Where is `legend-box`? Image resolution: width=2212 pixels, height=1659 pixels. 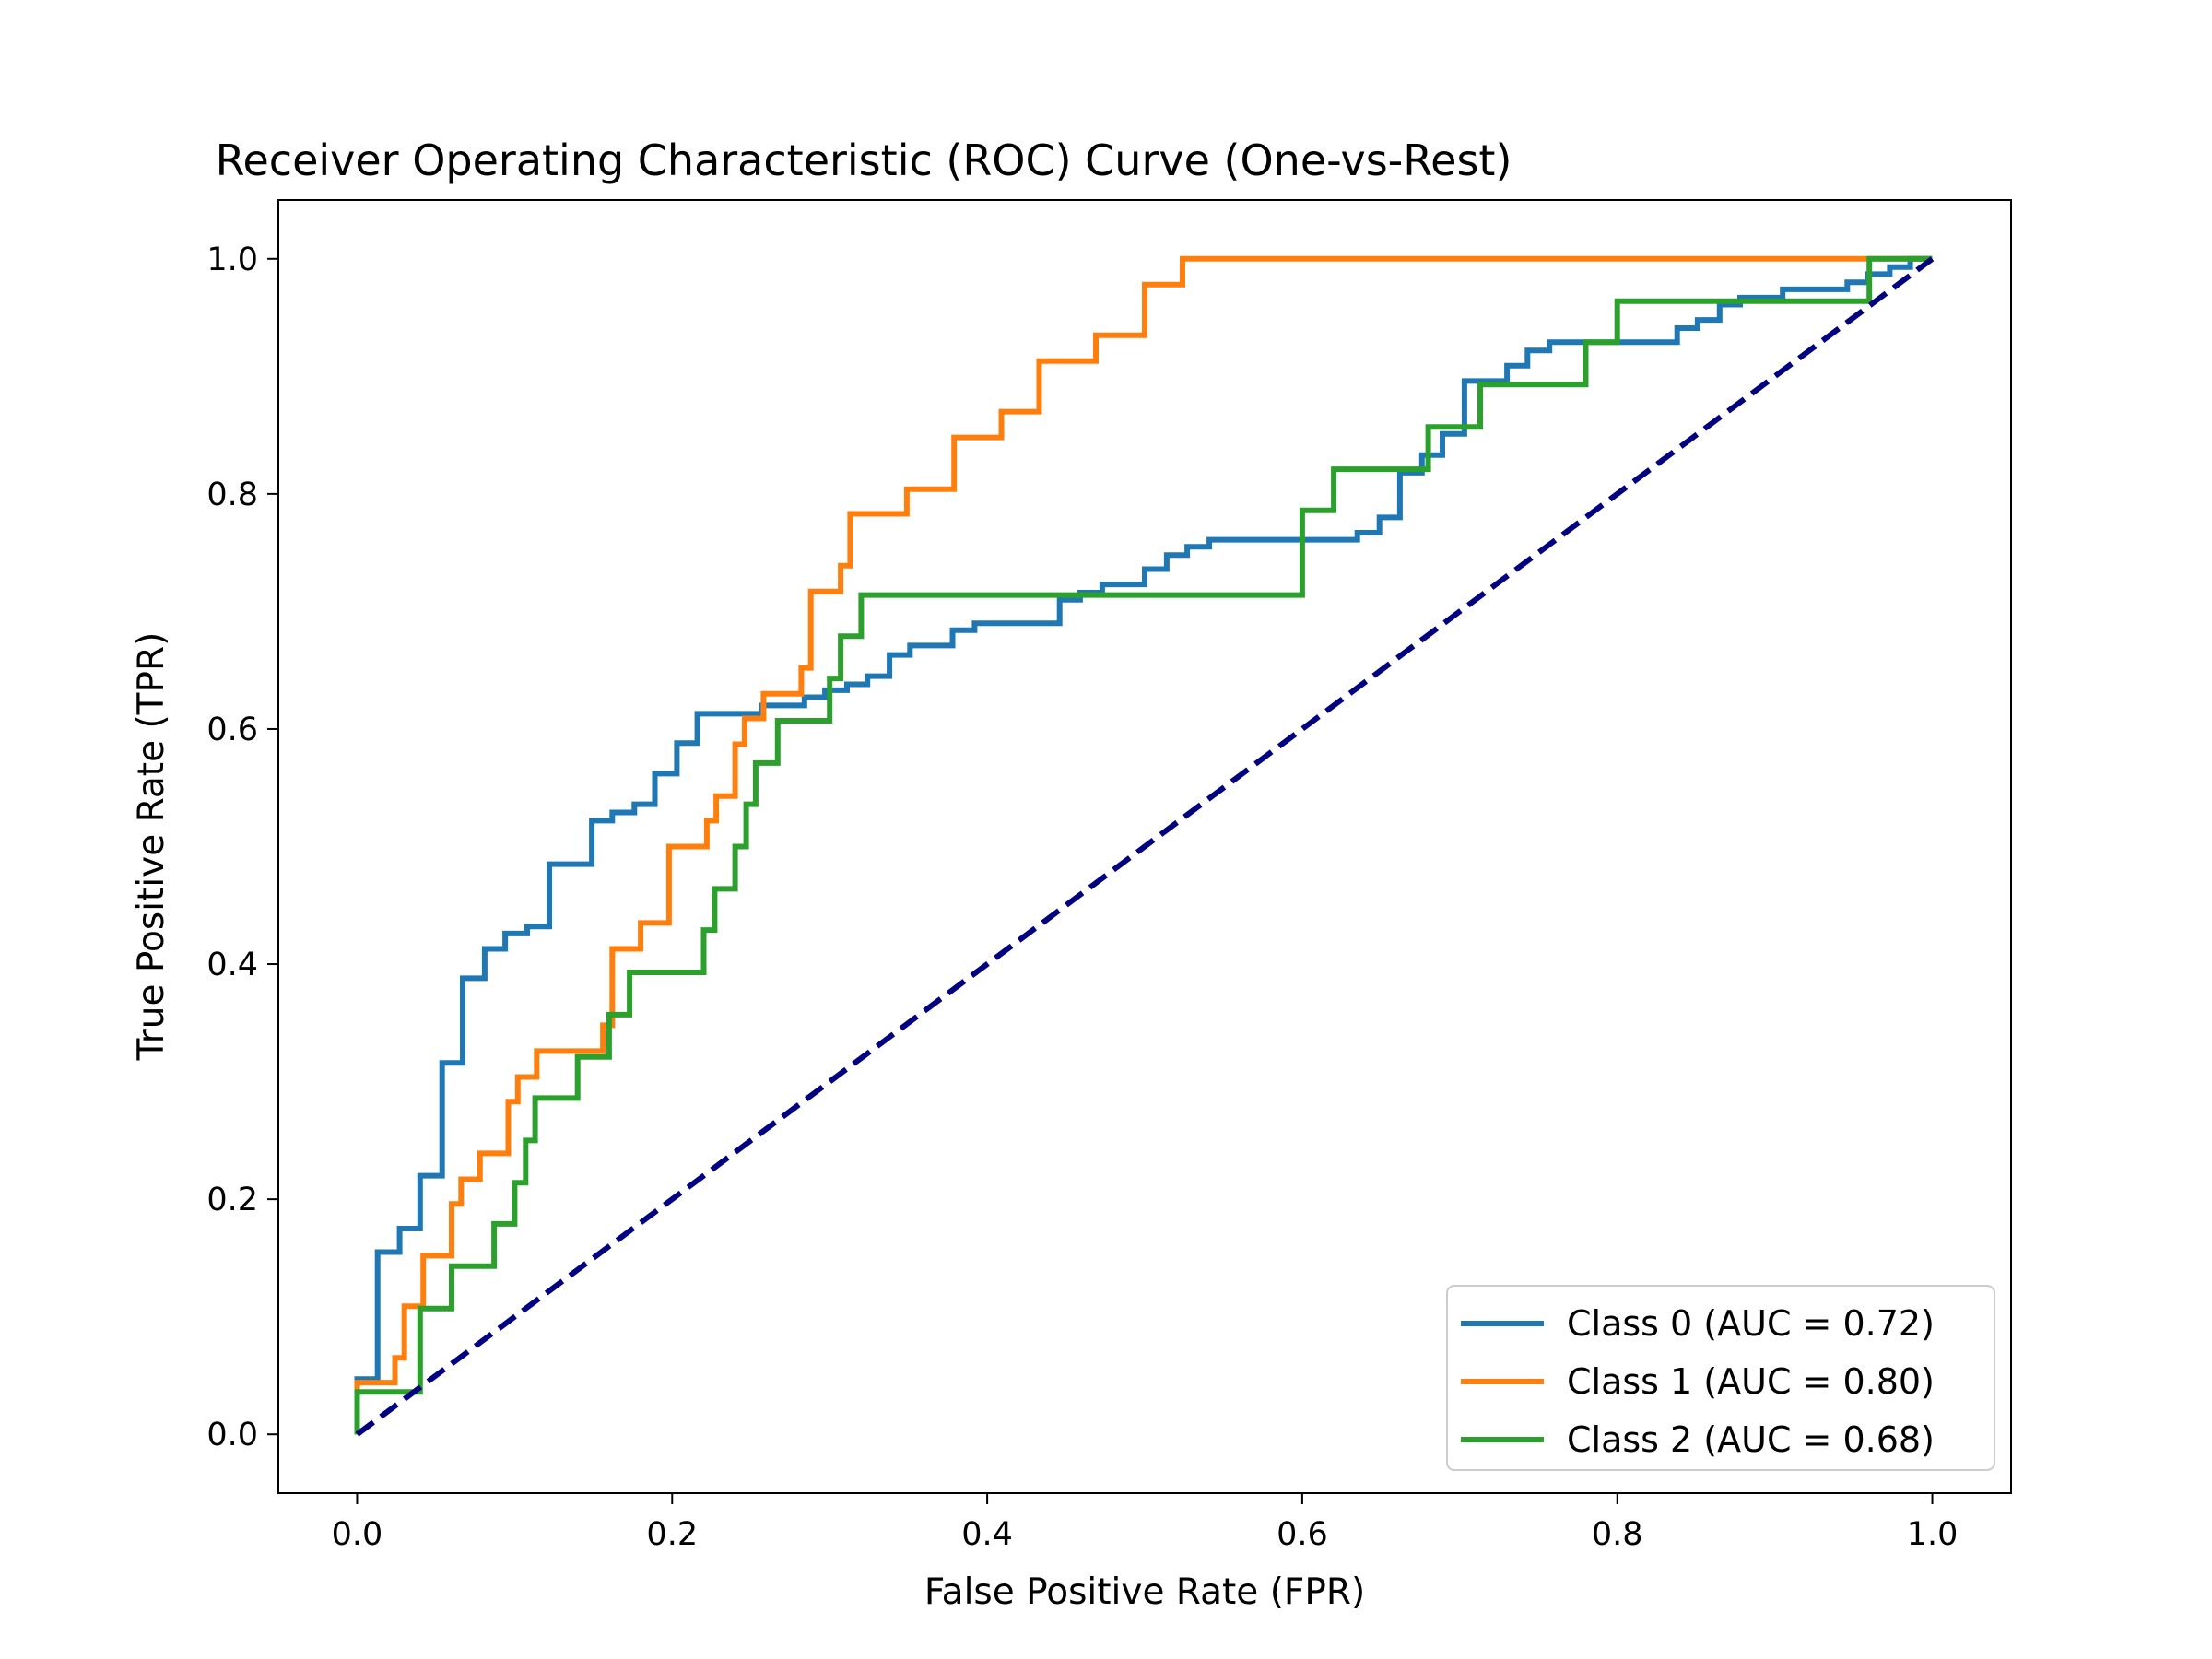 legend-box is located at coordinates (1720, 1378).